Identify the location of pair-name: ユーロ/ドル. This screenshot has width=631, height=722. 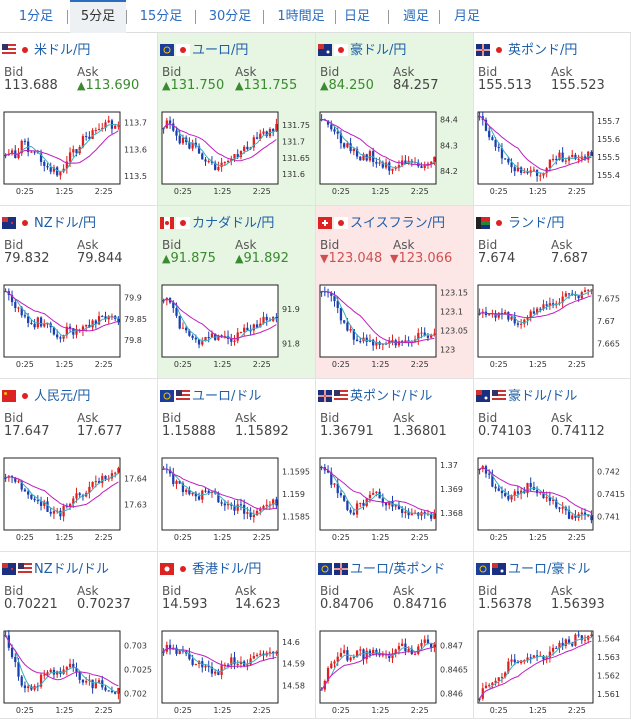
(227, 396).